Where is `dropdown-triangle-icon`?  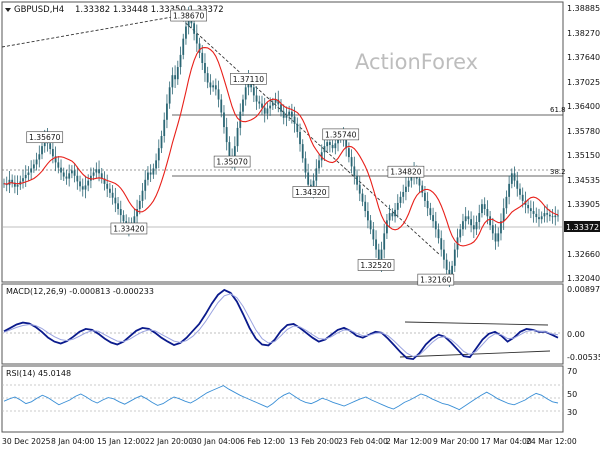
dropdown-triangle-icon is located at coordinates (8, 10).